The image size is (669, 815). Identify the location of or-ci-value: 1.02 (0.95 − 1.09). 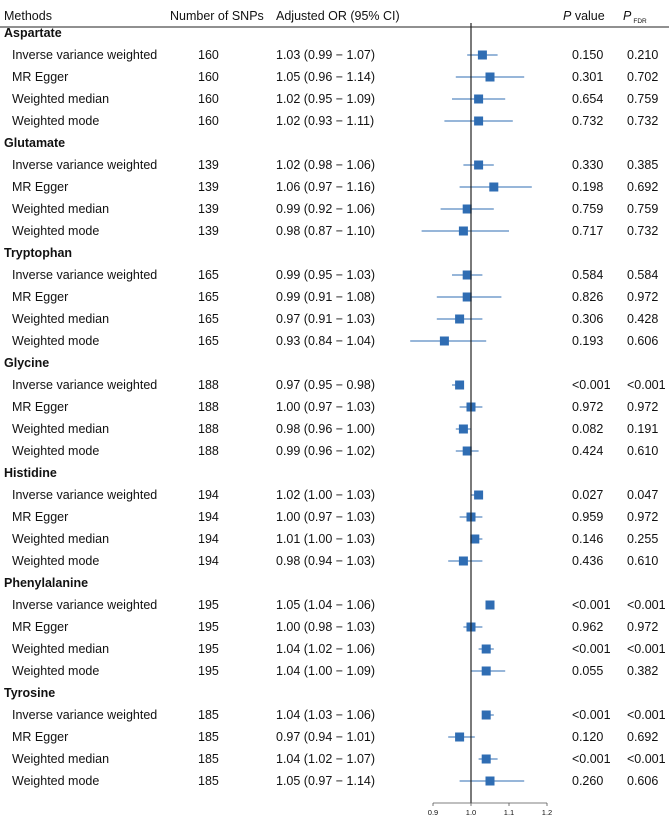
(325, 99).